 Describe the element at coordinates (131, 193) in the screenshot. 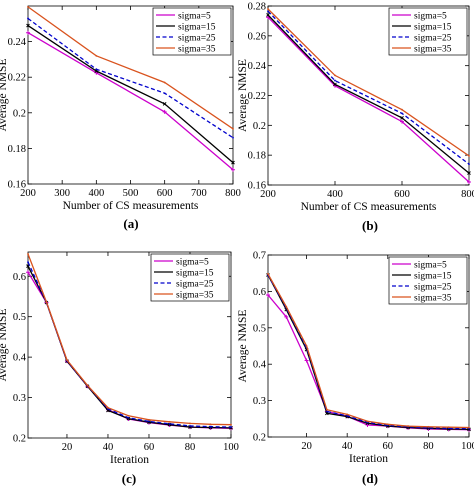

I see `x-tick-label: 500` at that location.